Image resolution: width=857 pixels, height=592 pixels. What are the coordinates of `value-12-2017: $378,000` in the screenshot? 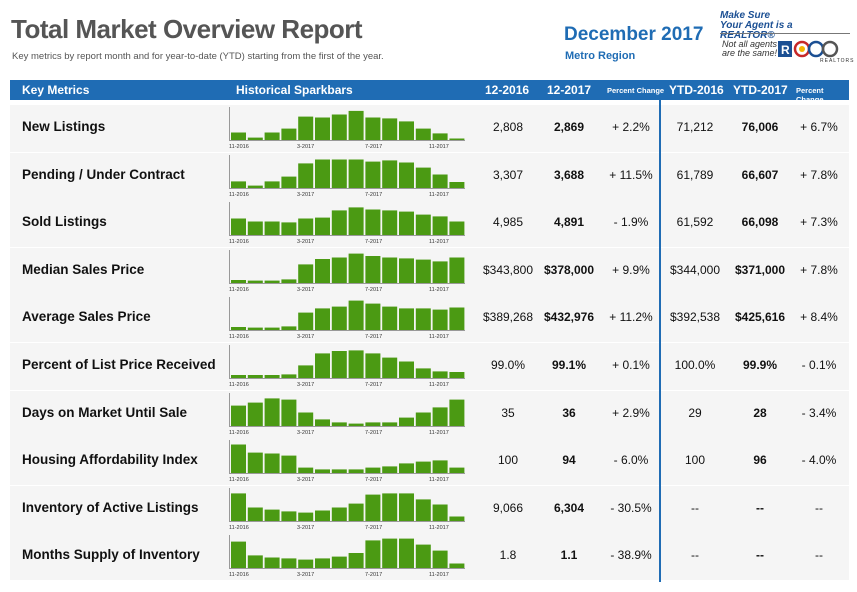 It's located at (569, 269).